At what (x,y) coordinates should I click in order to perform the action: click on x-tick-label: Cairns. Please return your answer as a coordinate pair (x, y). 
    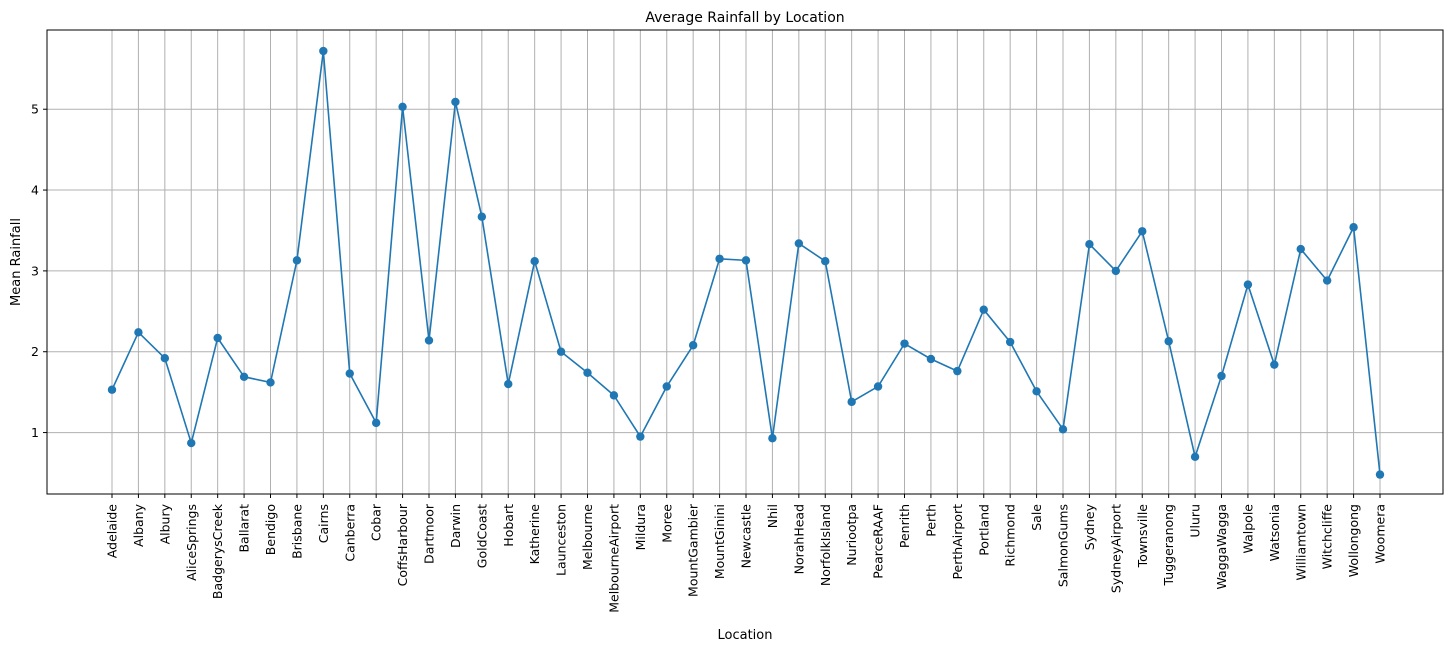
    Looking at the image, I should click on (323, 523).